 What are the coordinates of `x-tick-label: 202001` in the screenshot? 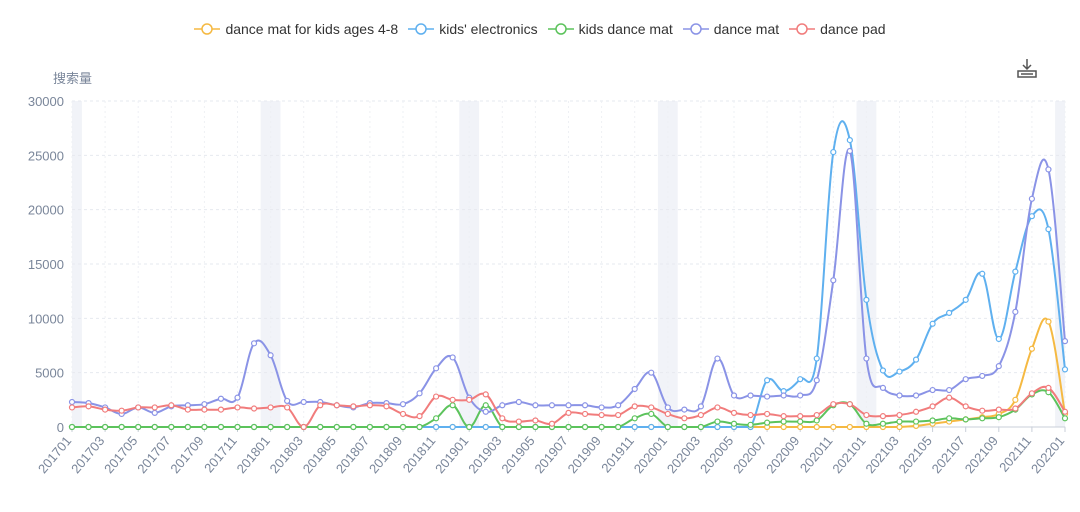 It's located at (650, 454).